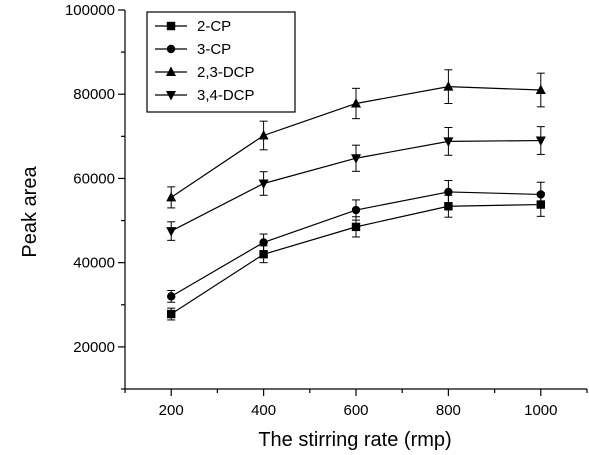 The image size is (589, 455). I want to click on y-tick-label: 60000, so click(94, 178).